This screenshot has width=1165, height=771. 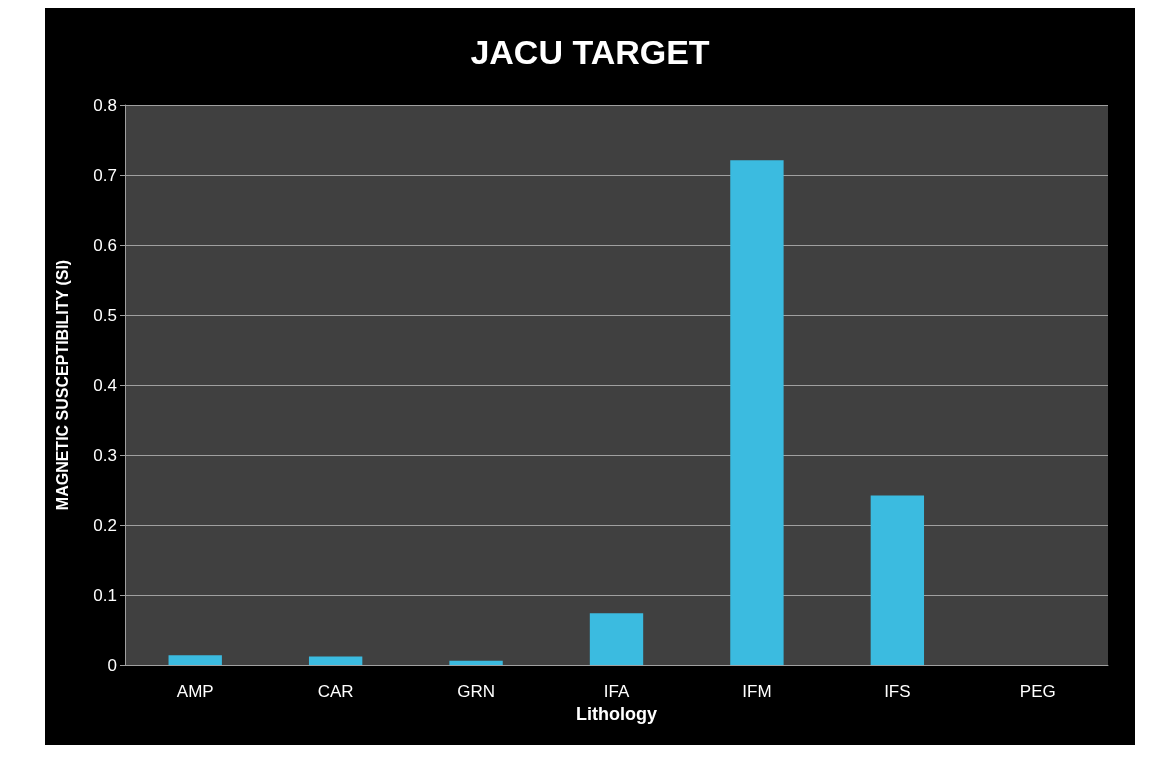 What do you see at coordinates (616, 713) in the screenshot?
I see `x-axis-title: Lithology` at bounding box center [616, 713].